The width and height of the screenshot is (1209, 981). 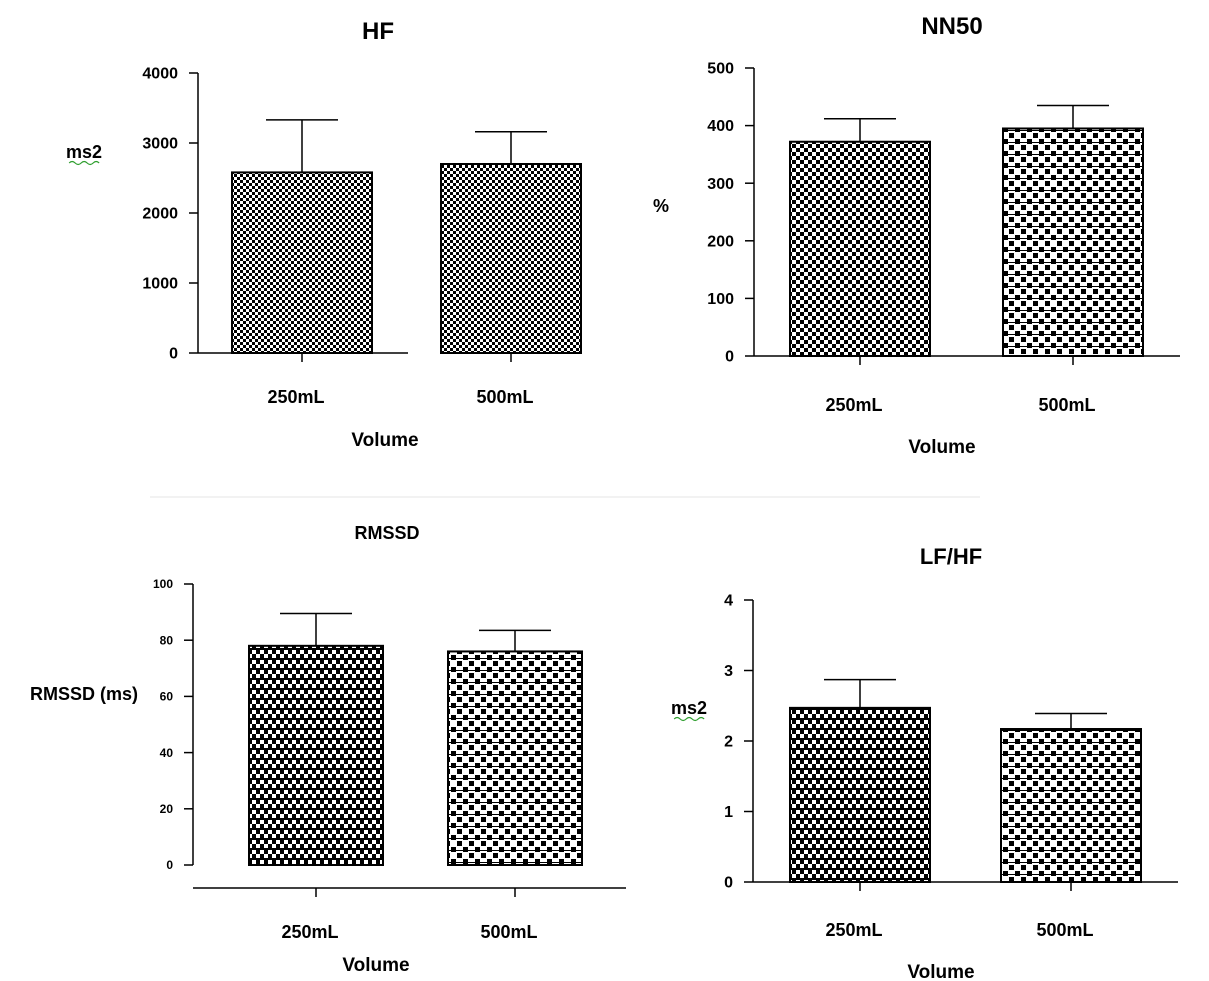 I want to click on y-tick-label: 3, so click(x=728, y=671).